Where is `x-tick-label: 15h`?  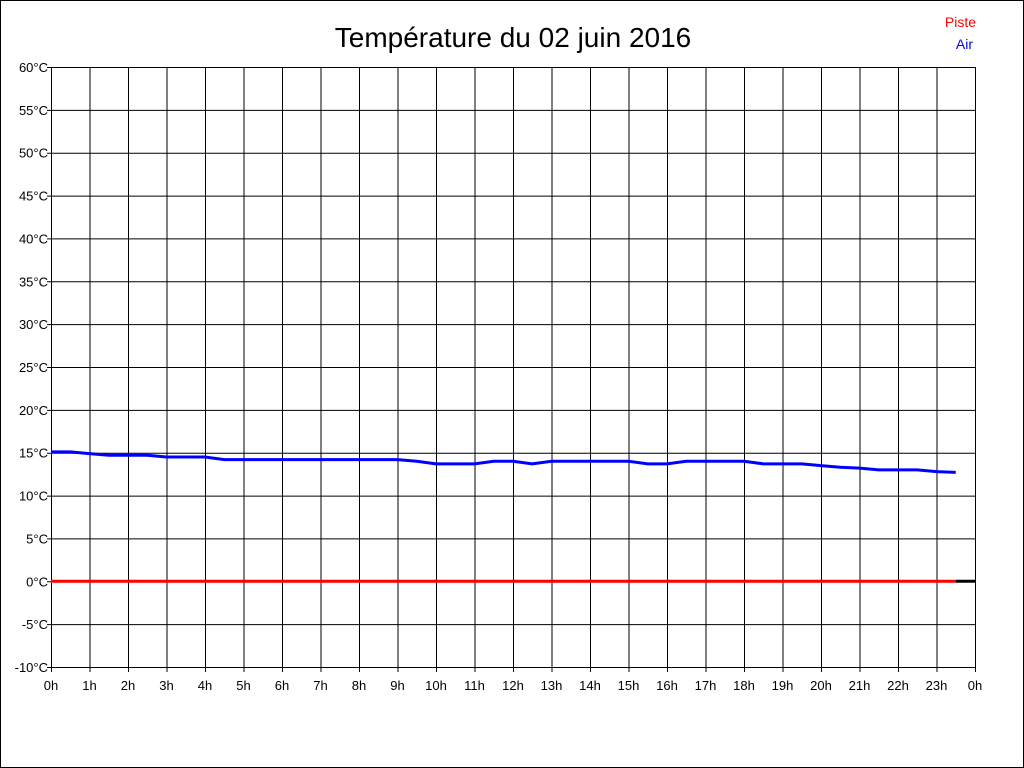
x-tick-label: 15h is located at coordinates (629, 685).